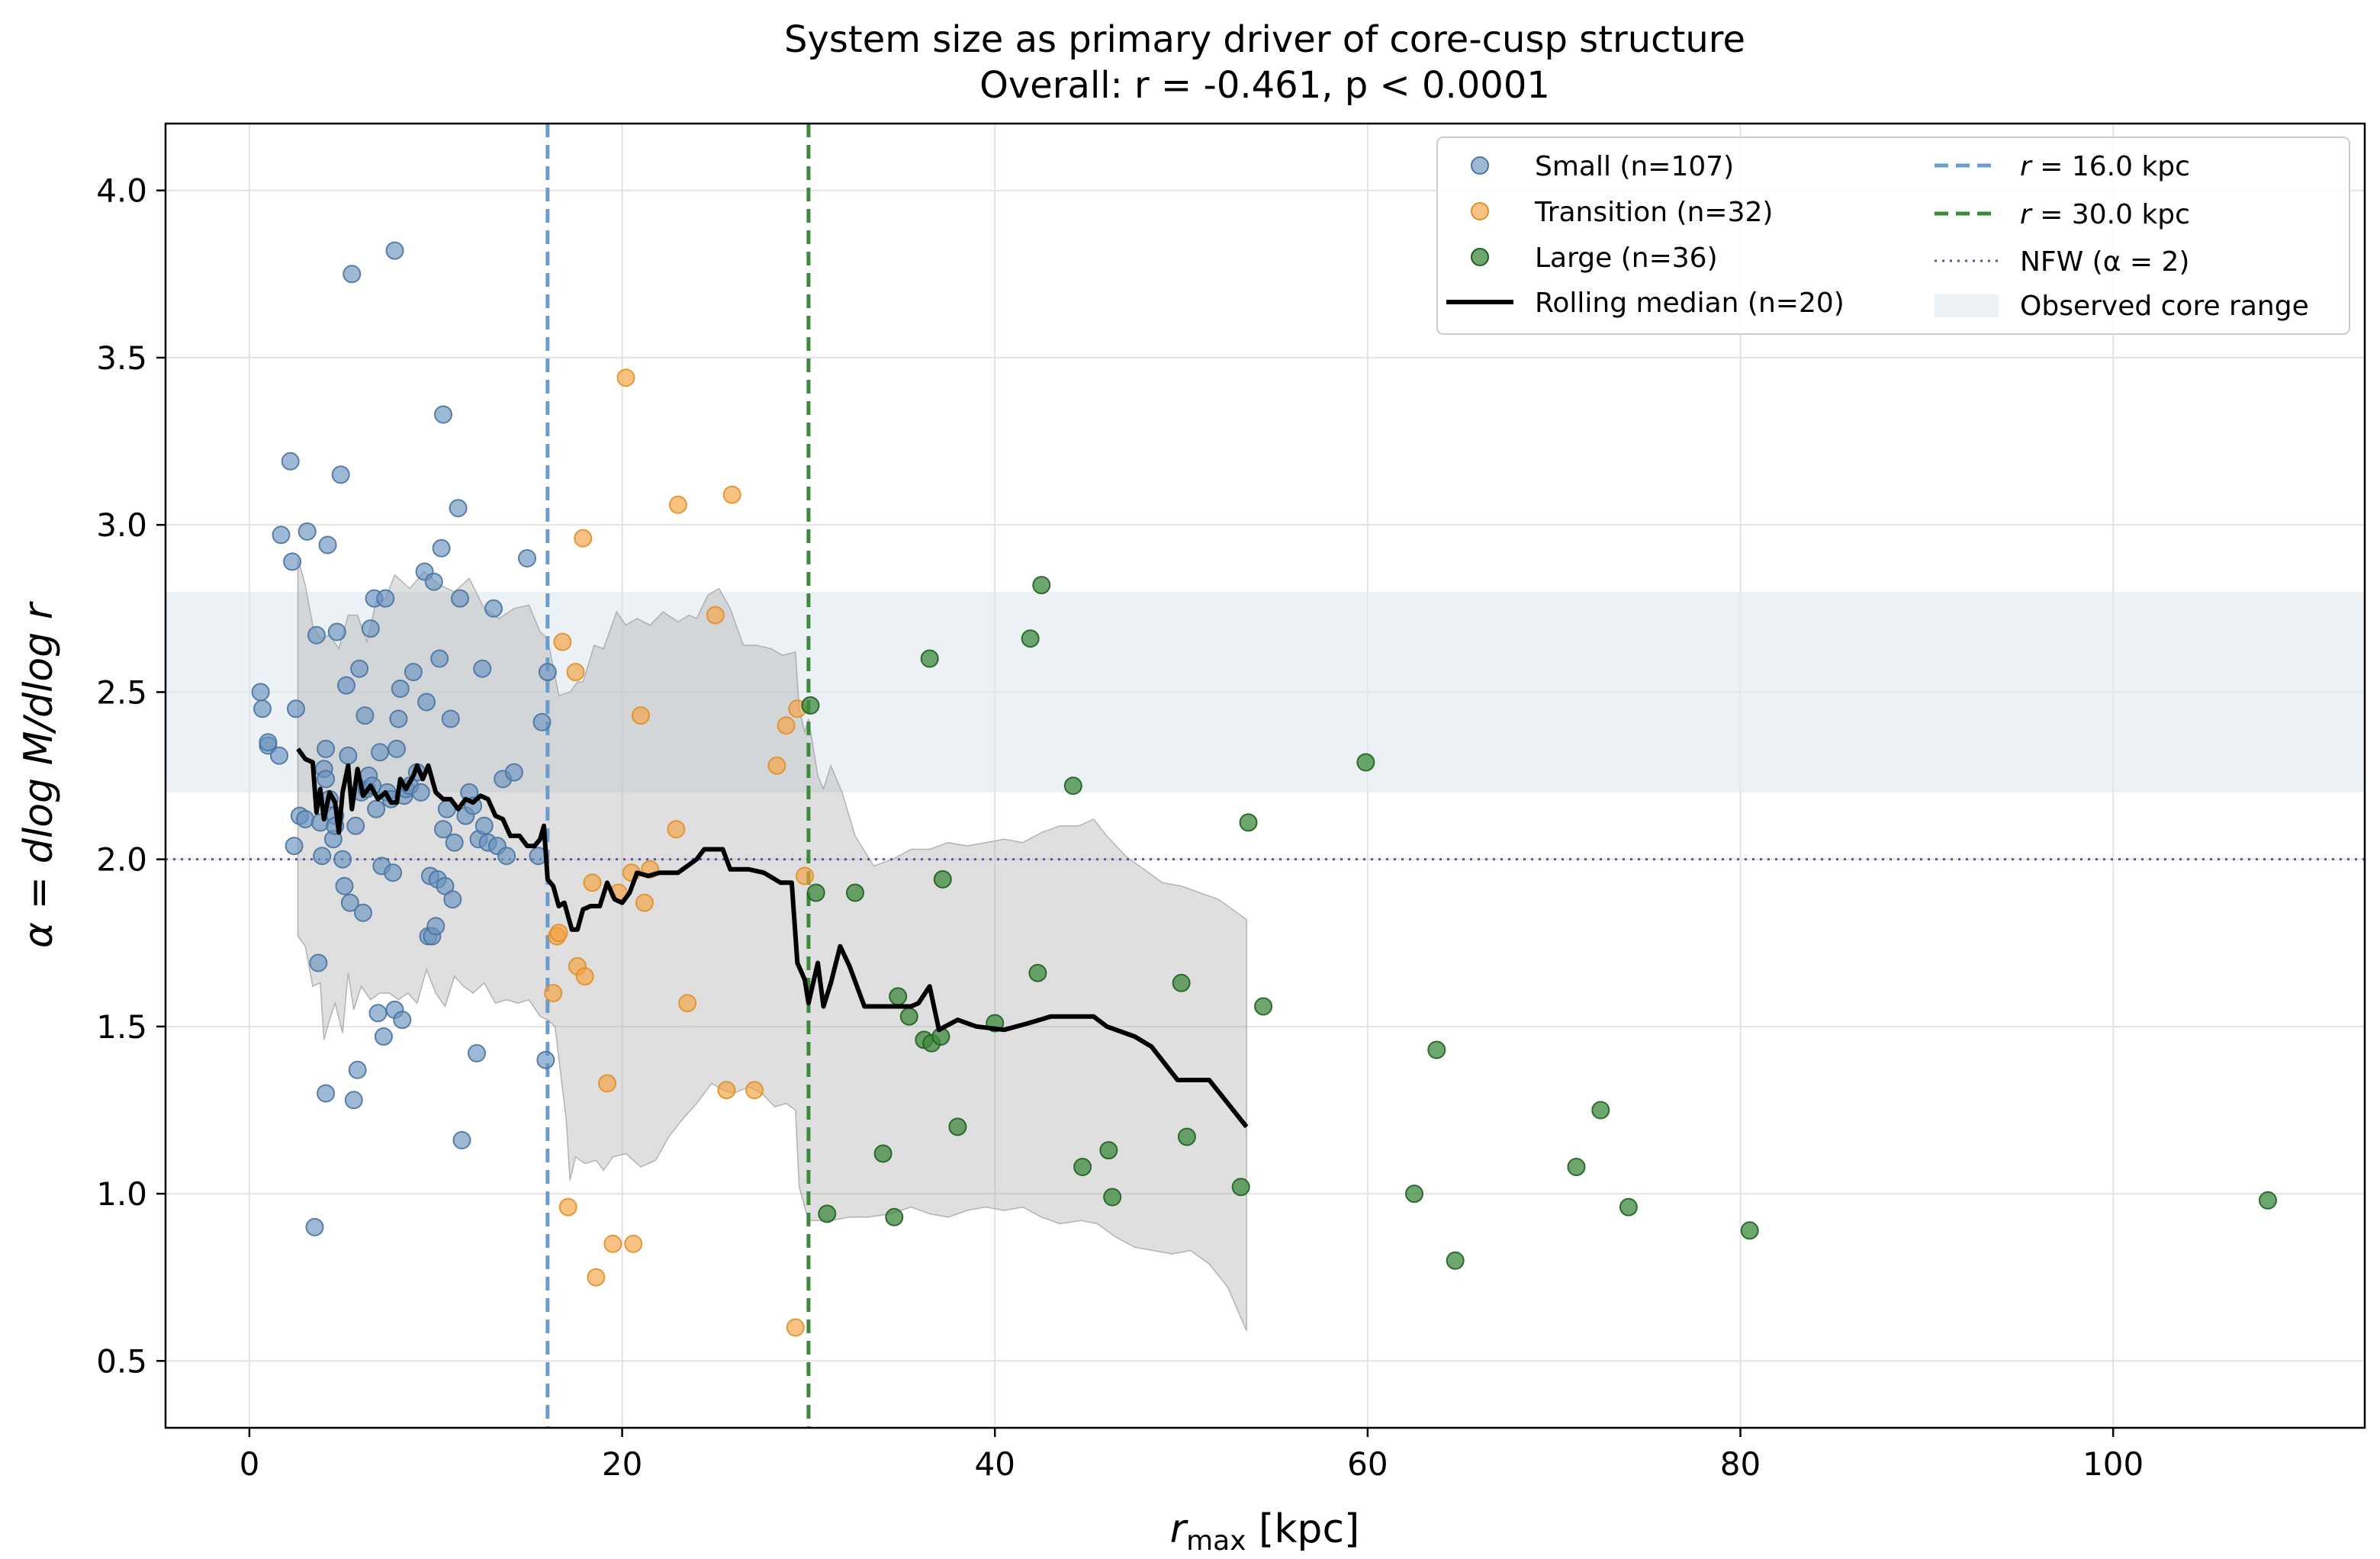 The image size is (2380, 1559). What do you see at coordinates (121, 1027) in the screenshot?
I see `y-tick-label-2: 1.5` at bounding box center [121, 1027].